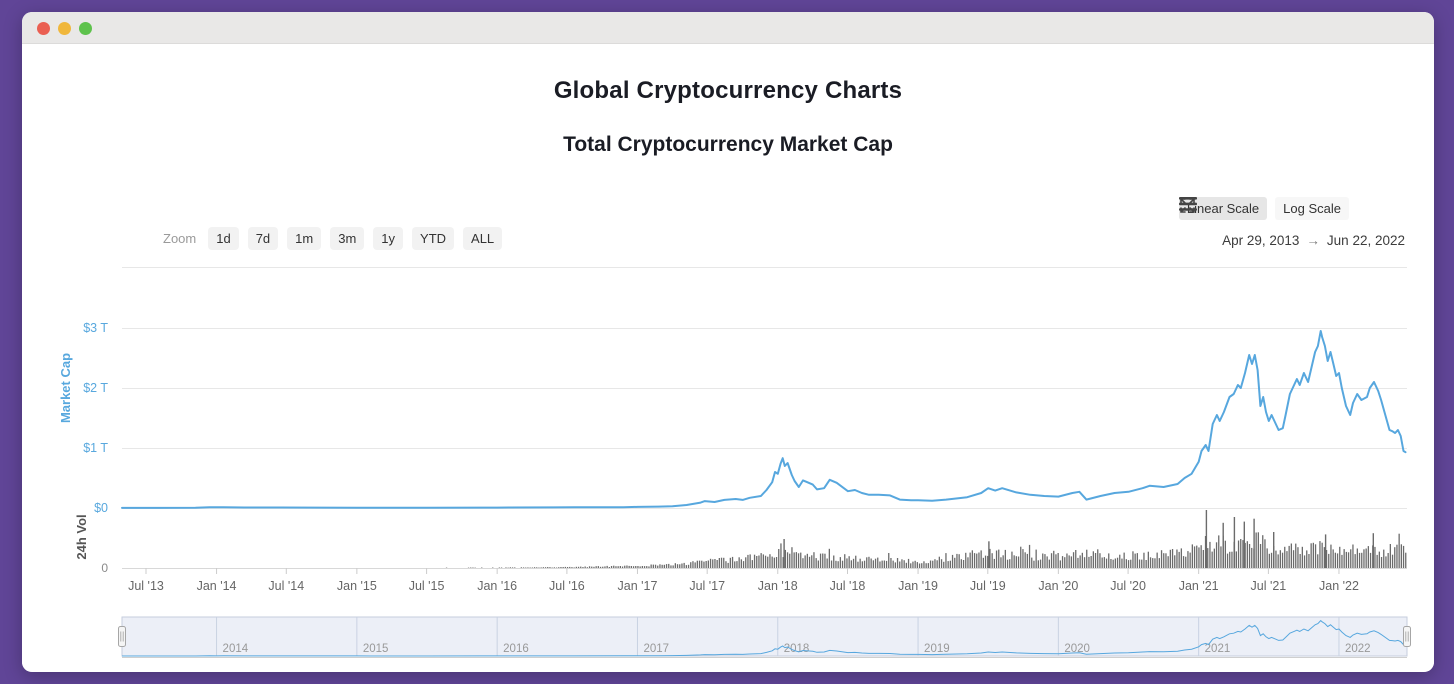 The width and height of the screenshot is (1454, 684). What do you see at coordinates (926, 539) in the screenshot?
I see `volume-bars` at bounding box center [926, 539].